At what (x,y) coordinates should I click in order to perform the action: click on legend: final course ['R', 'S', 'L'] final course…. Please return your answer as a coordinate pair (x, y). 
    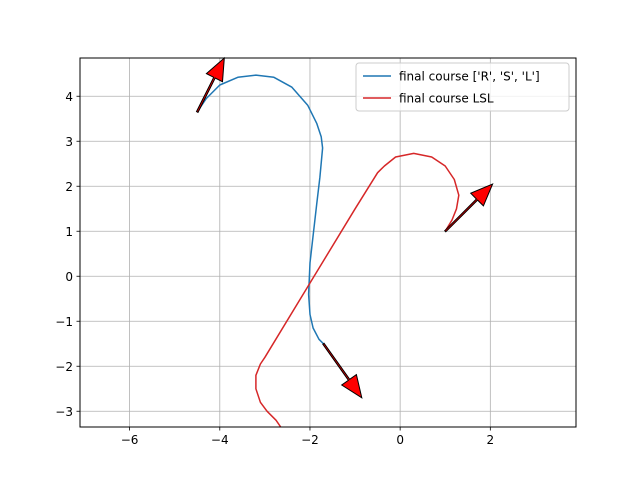
    Looking at the image, I should click on (462, 87).